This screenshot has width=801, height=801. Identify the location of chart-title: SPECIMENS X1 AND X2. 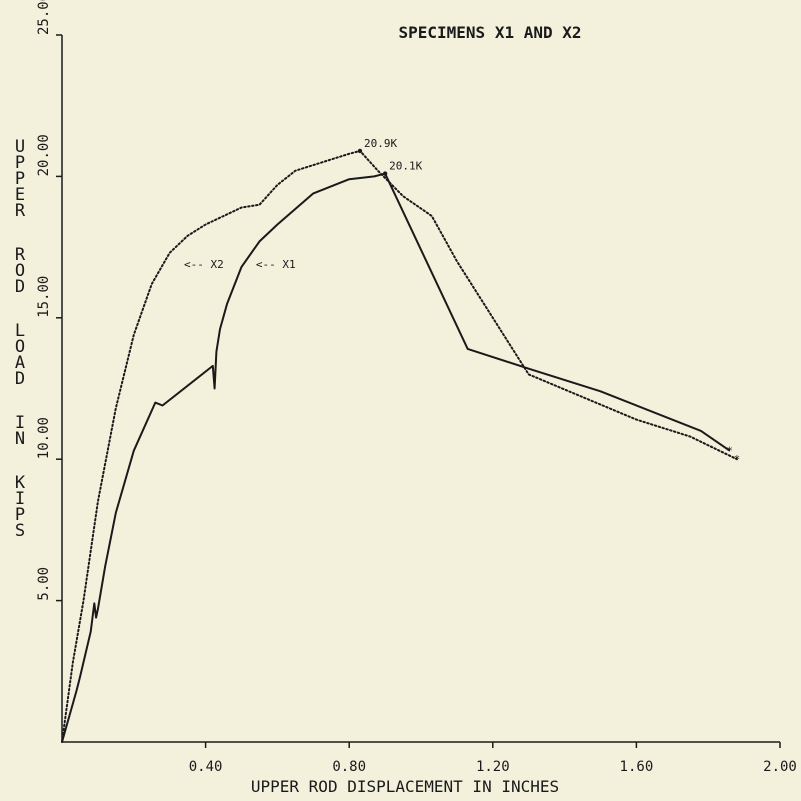
(489, 32).